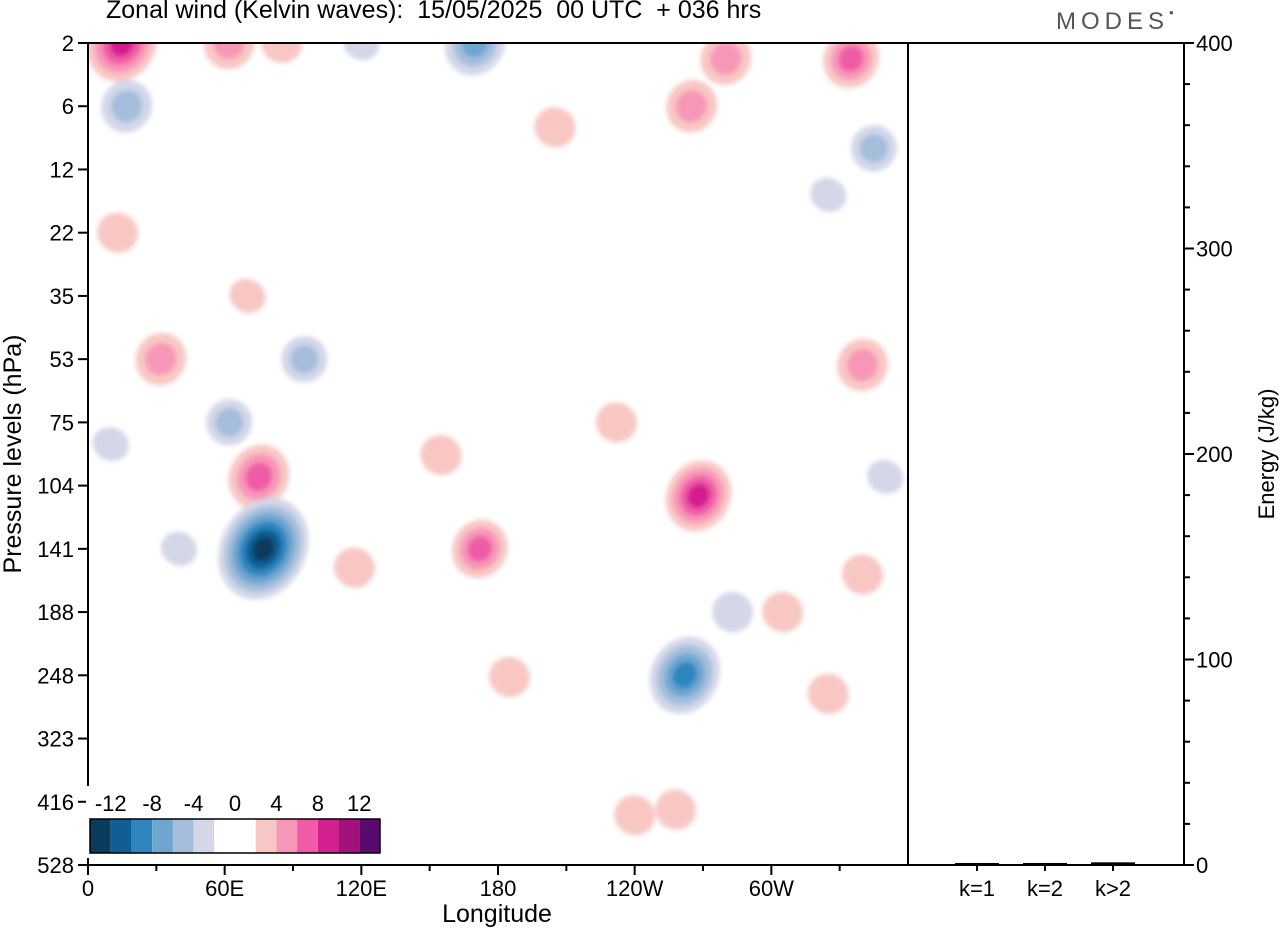  What do you see at coordinates (224, 888) in the screenshot?
I see `x-tick-label: 60E` at bounding box center [224, 888].